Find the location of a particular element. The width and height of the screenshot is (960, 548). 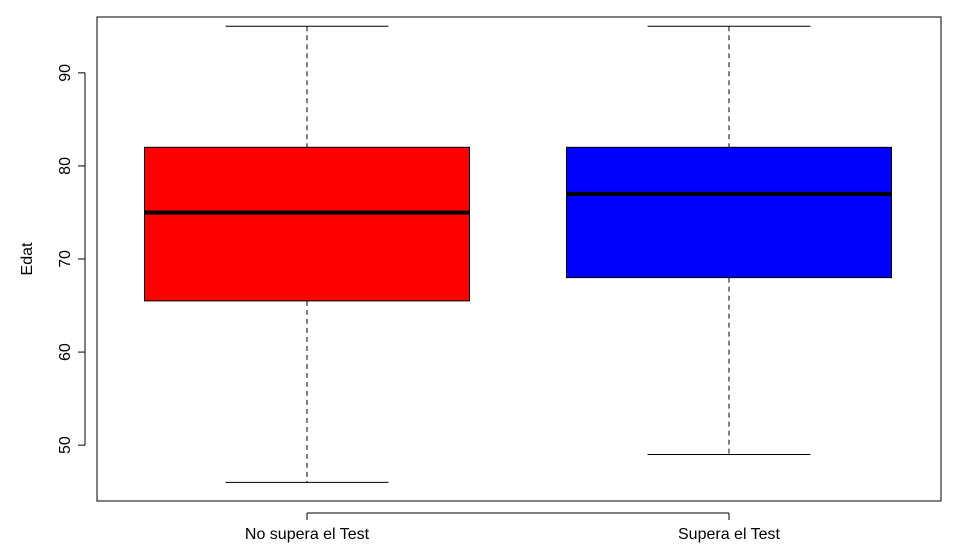

y-tick-label: 70 is located at coordinates (65, 259).